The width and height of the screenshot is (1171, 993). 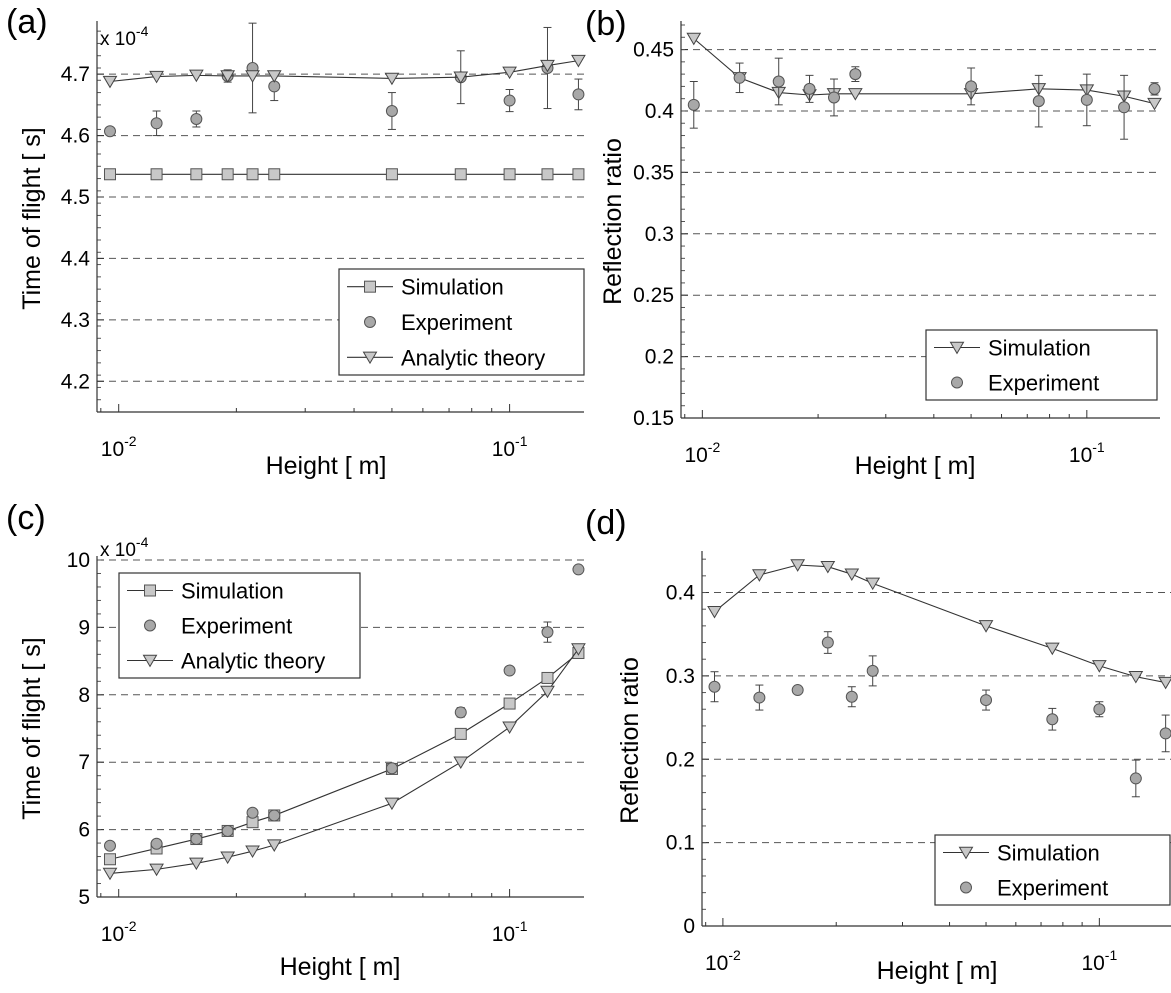 What do you see at coordinates (653, 50) in the screenshot?
I see `y-tick-label: 0.45` at bounding box center [653, 50].